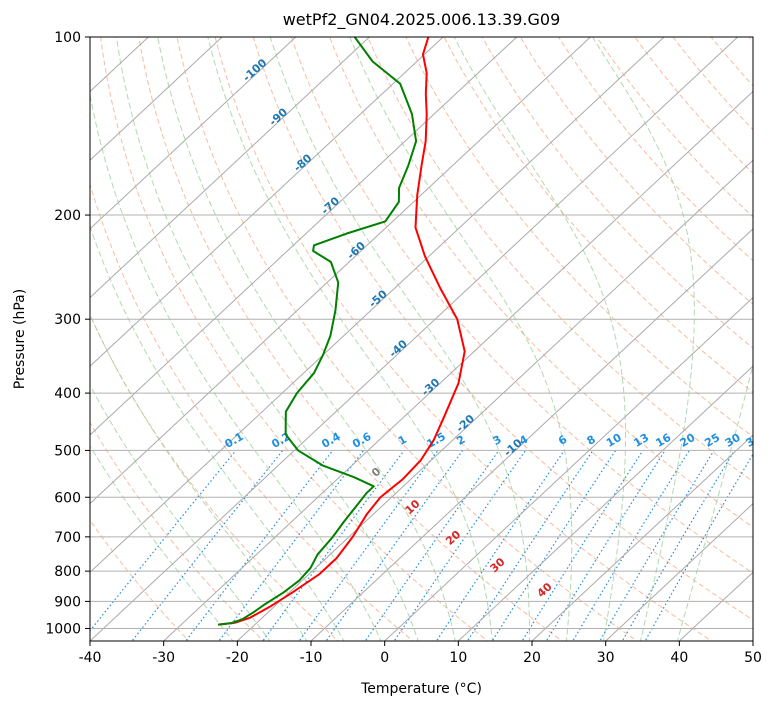  Describe the element at coordinates (63, 629) in the screenshot. I see `y-tick-label: 1000` at that location.